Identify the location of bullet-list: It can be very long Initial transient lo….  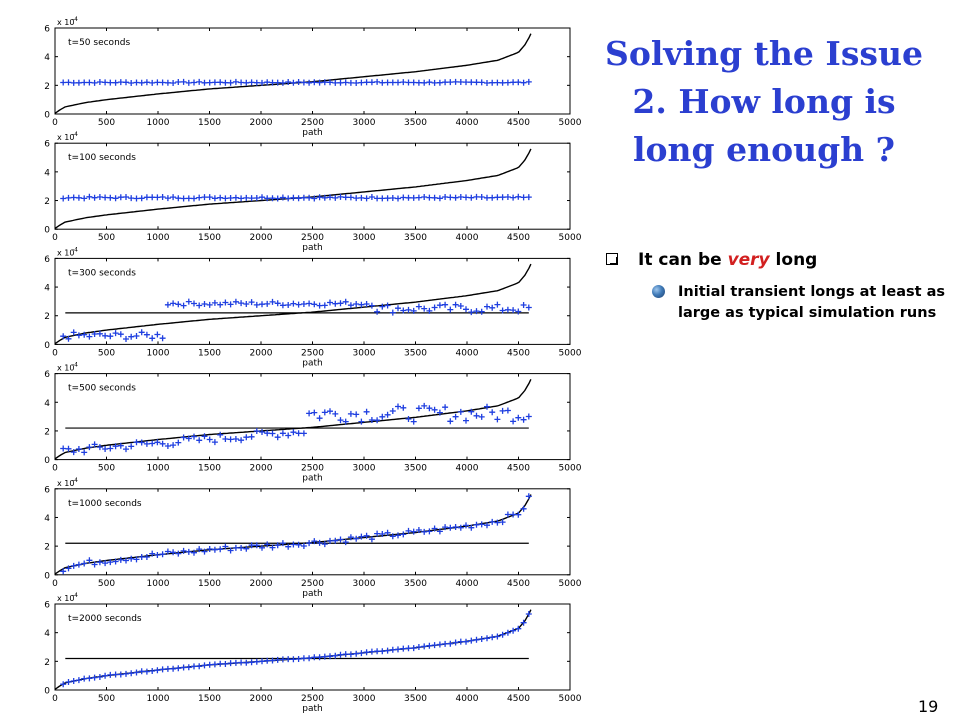
(779, 287).